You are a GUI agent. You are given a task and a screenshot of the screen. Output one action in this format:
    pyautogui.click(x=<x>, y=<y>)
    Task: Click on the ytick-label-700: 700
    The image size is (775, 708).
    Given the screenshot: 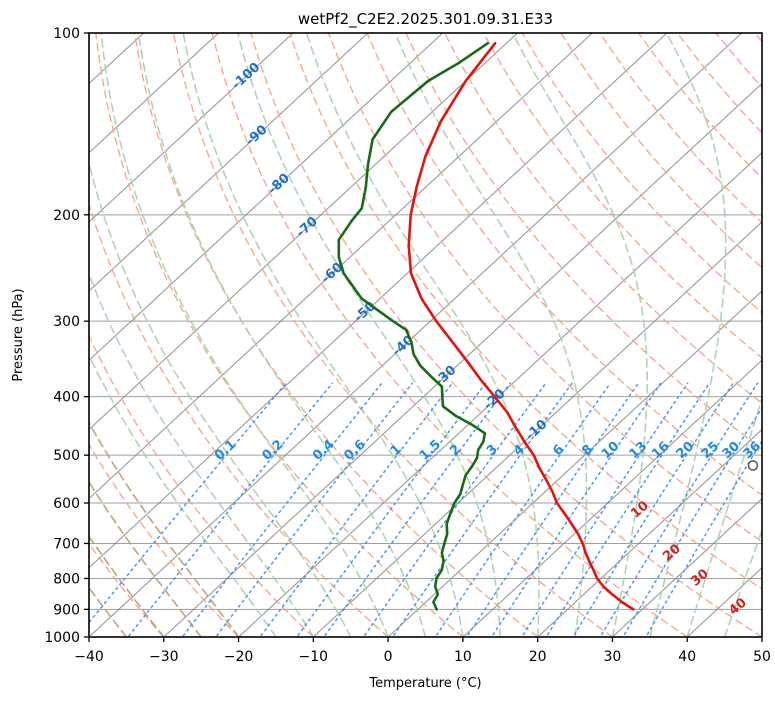 What is the action you would take?
    pyautogui.click(x=66, y=544)
    